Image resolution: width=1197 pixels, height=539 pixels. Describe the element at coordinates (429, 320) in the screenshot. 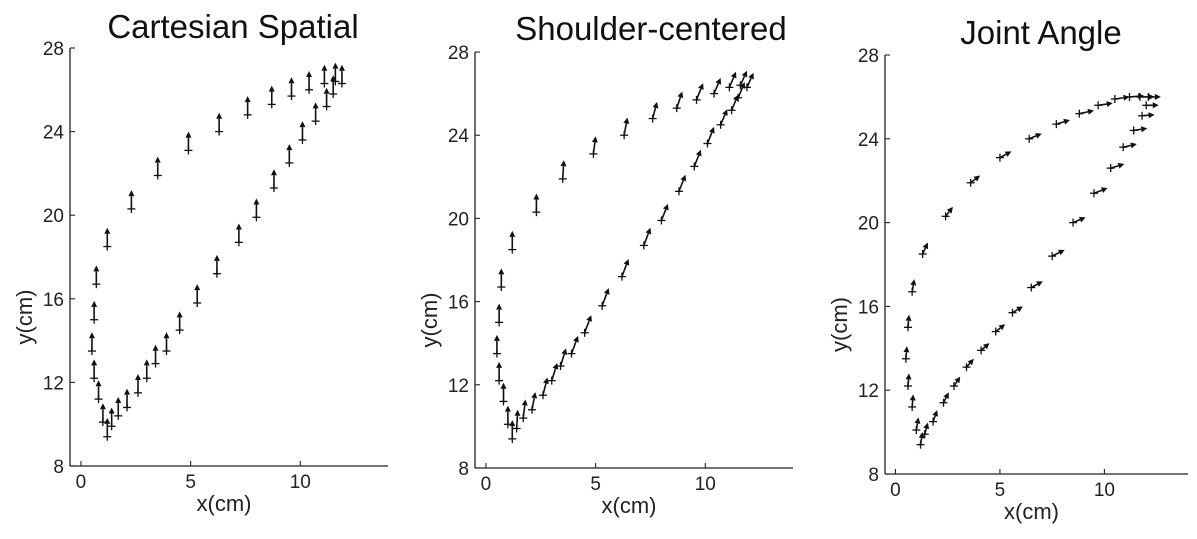

I see `y-axis-label: y(cm)` at that location.